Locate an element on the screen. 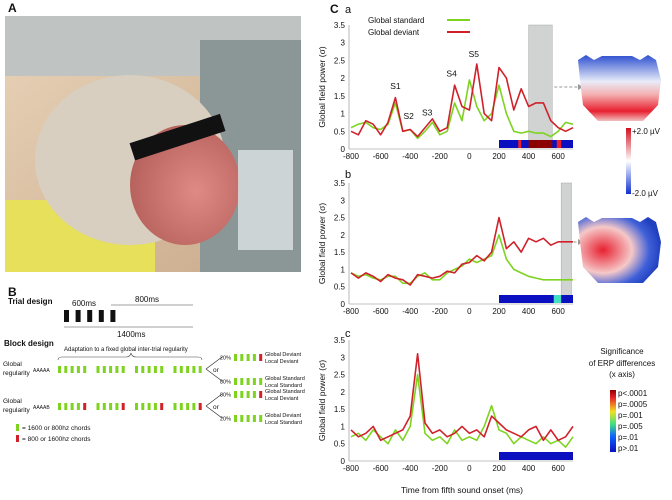 Image resolution: width=672 pixels, height=500 pixels. row-label: regularity is located at coordinates (16, 373).